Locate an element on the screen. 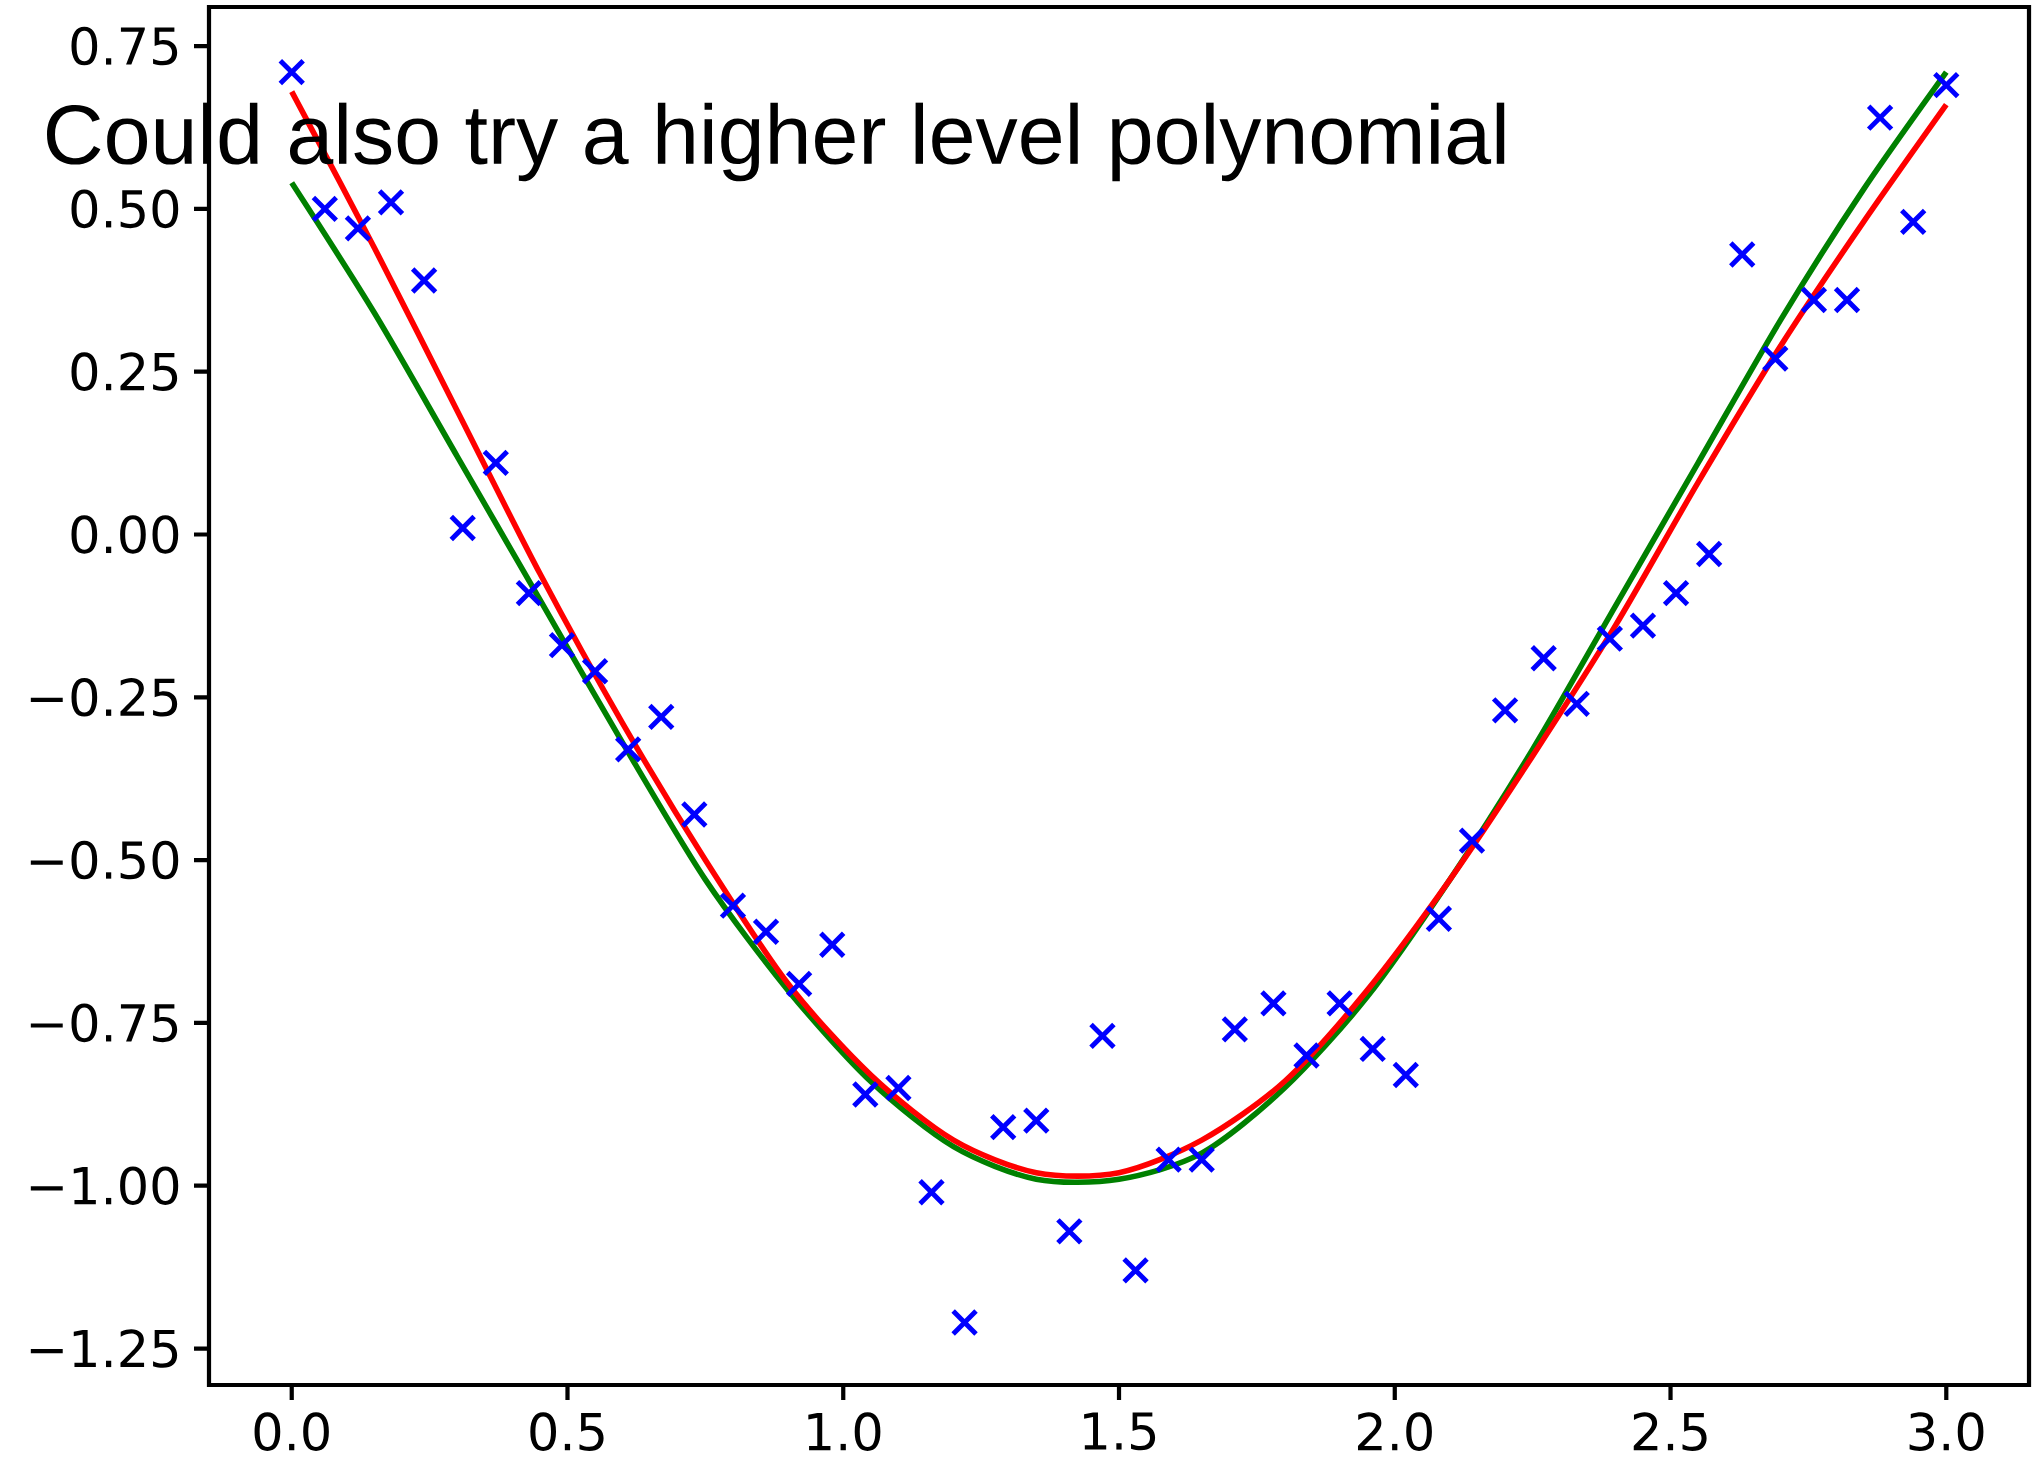 Image resolution: width=2044 pixels, height=1469 pixels. x-tick-label: 0.0 is located at coordinates (291, 1431).